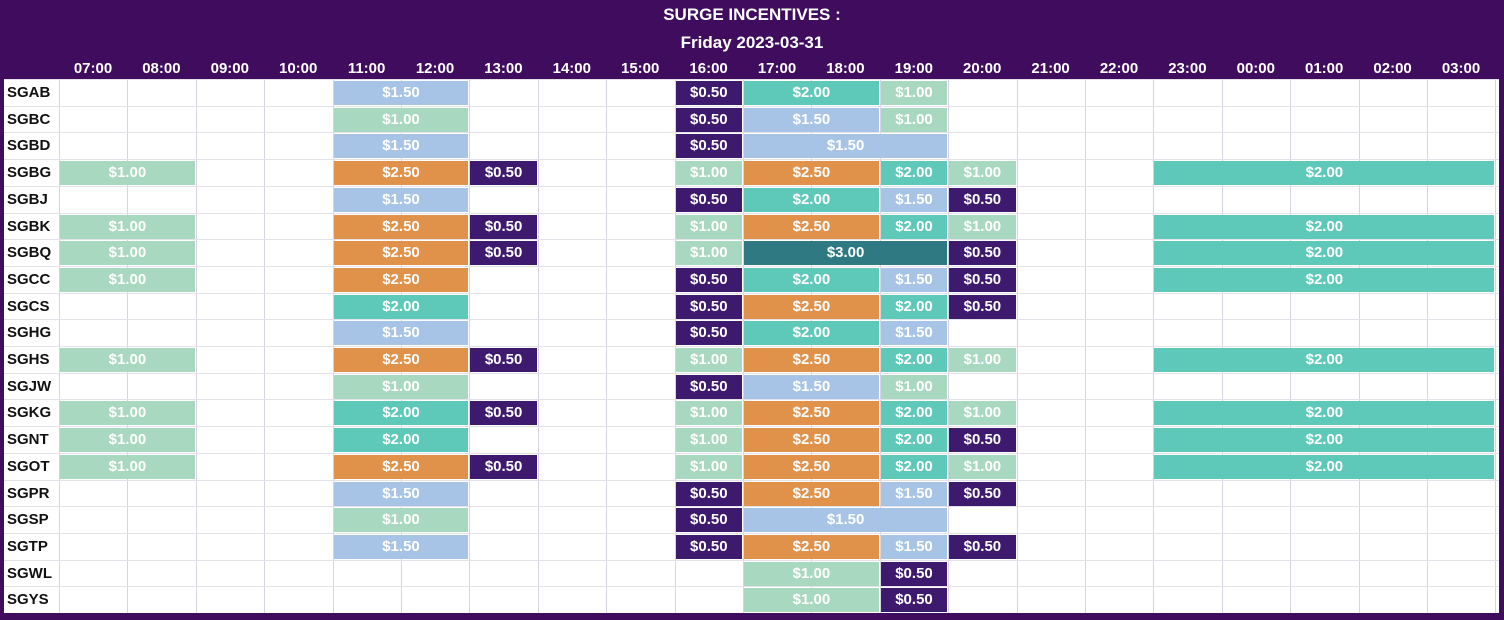 The height and width of the screenshot is (620, 1504). I want to click on row-label: SGBD, so click(29, 146).